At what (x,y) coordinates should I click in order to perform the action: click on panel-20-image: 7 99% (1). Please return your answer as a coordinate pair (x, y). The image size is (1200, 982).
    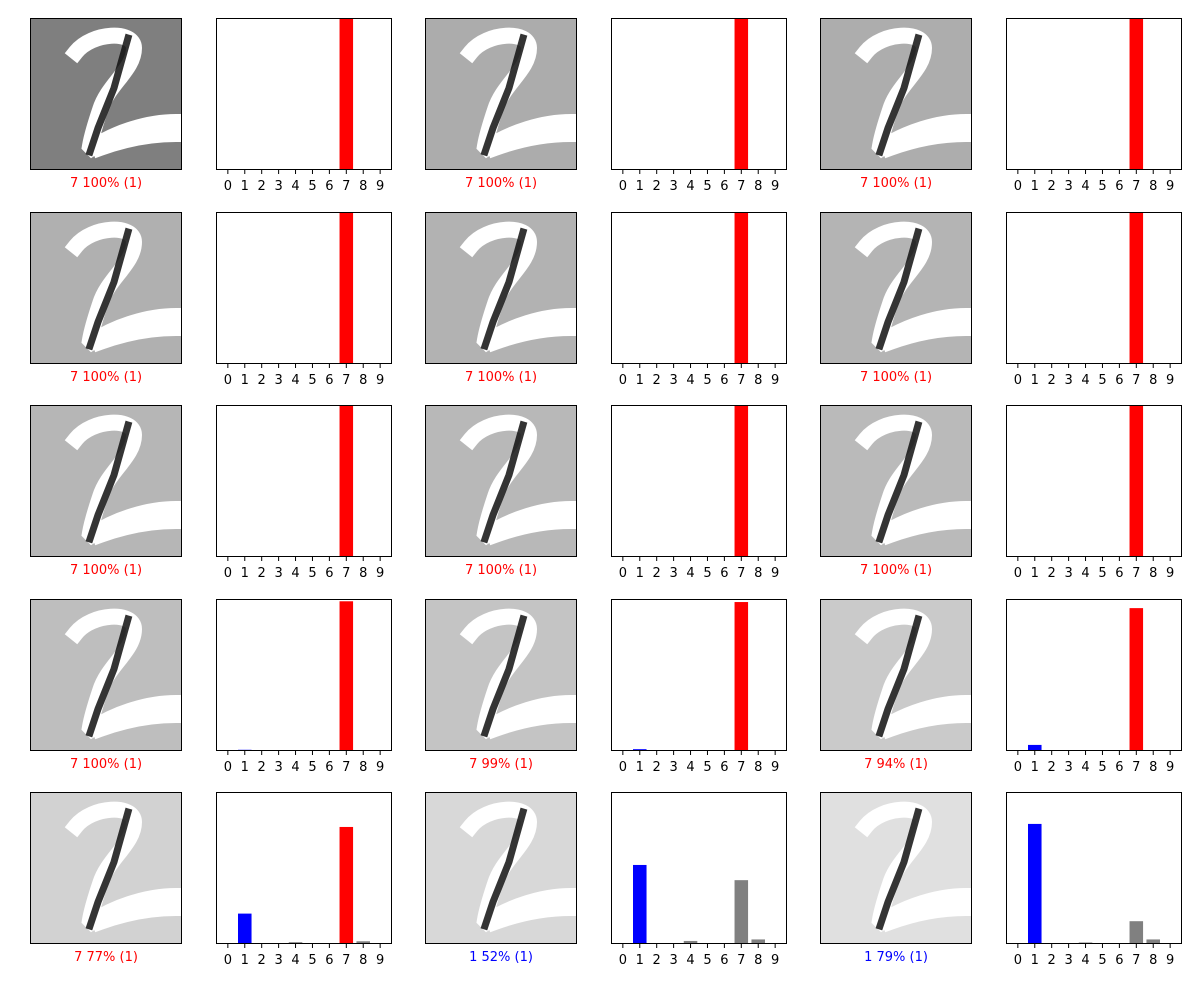
    Looking at the image, I should click on (502, 685).